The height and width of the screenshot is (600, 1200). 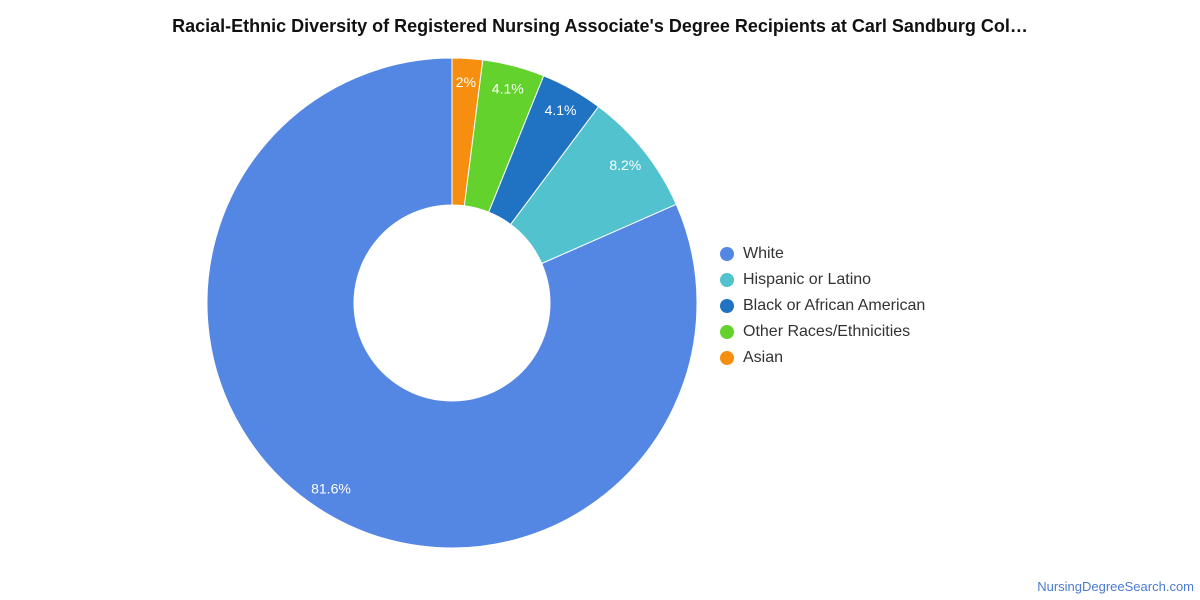 What do you see at coordinates (466, 82) in the screenshot?
I see `slice-value-label: 2%` at bounding box center [466, 82].